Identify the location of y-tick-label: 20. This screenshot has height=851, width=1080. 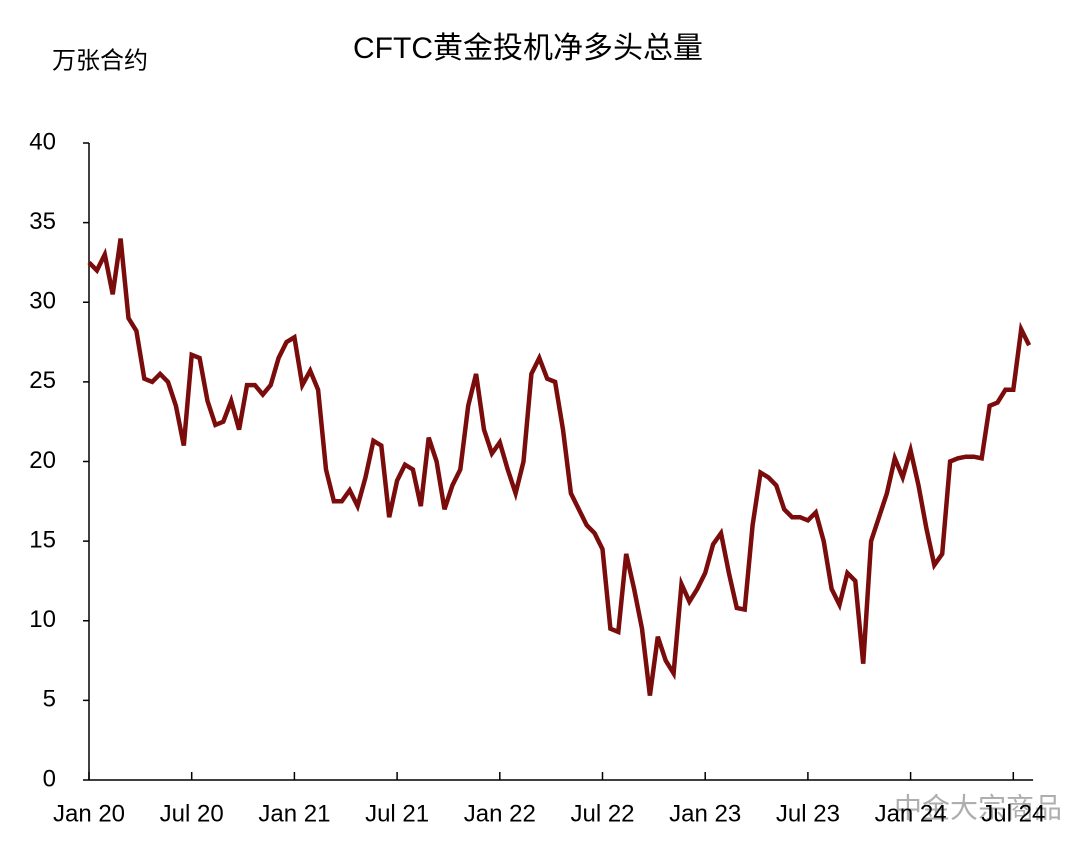
(42, 460).